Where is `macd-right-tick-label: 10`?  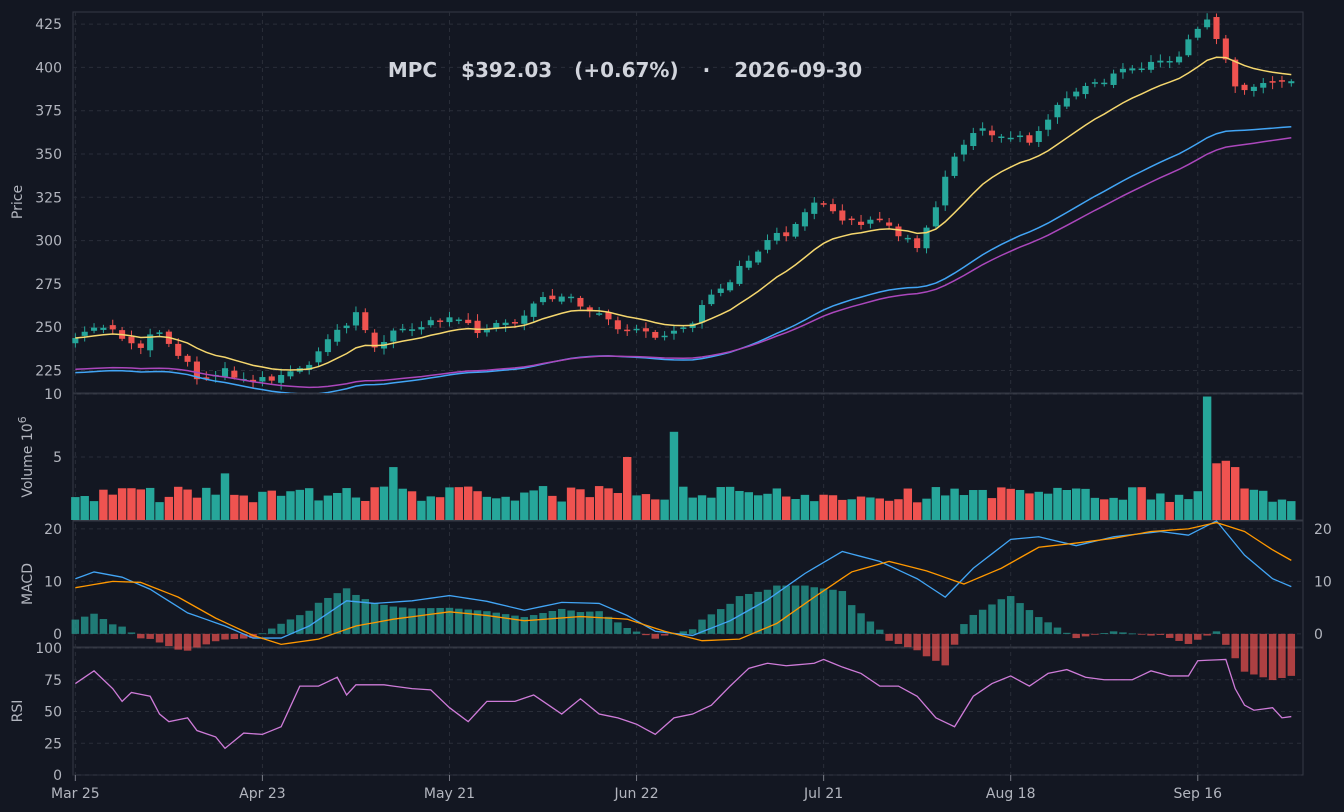 macd-right-tick-label: 10 is located at coordinates (1323, 582).